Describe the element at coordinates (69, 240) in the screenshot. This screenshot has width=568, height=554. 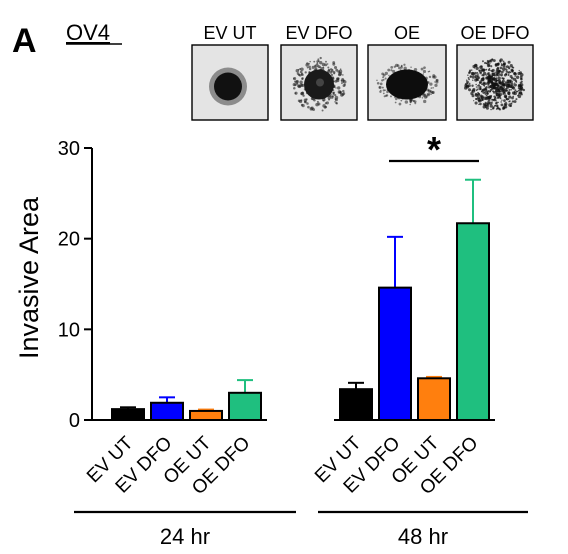
I see `y-tick-label: 20` at that location.